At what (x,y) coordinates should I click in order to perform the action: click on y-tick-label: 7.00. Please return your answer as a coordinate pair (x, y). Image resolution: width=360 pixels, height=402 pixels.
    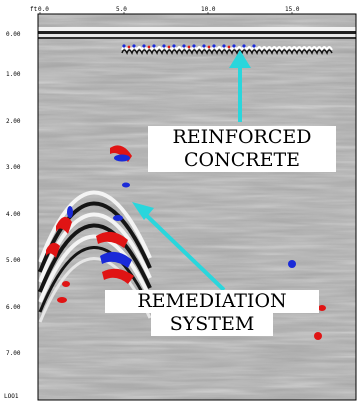
    Looking at the image, I should click on (13, 353).